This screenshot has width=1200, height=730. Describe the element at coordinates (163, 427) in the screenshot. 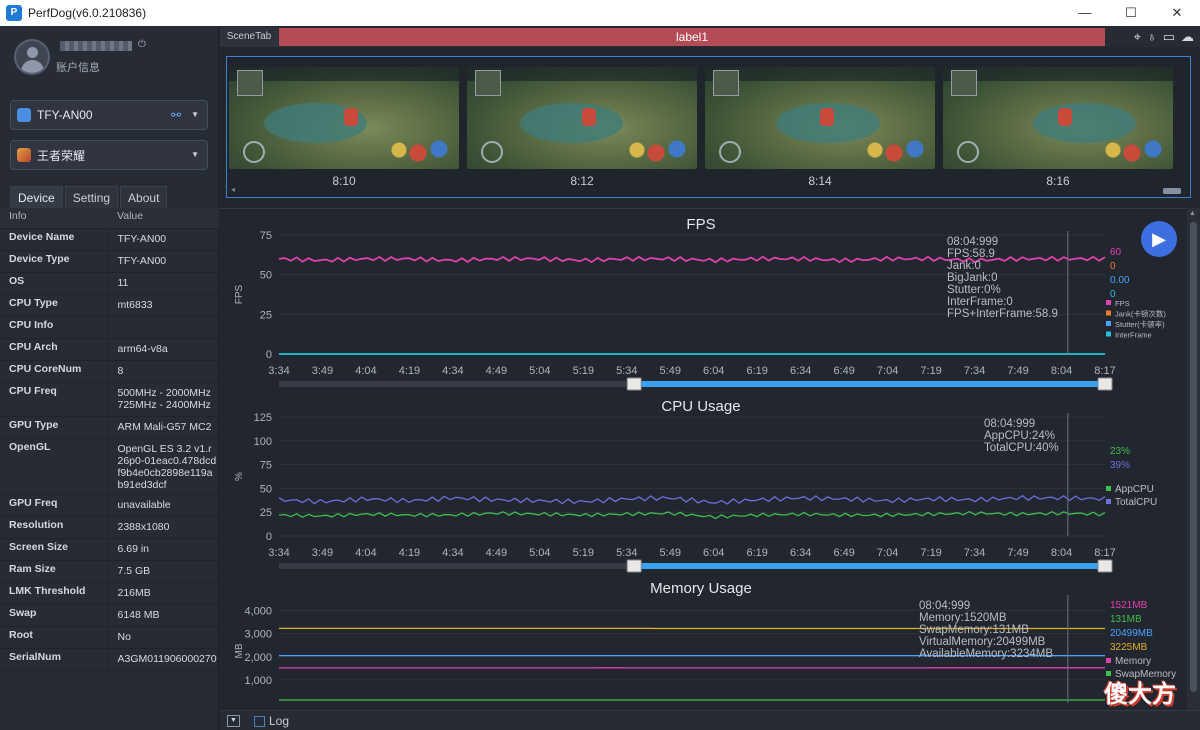

I see `info-value: ARM Mali-G57 MC2` at that location.